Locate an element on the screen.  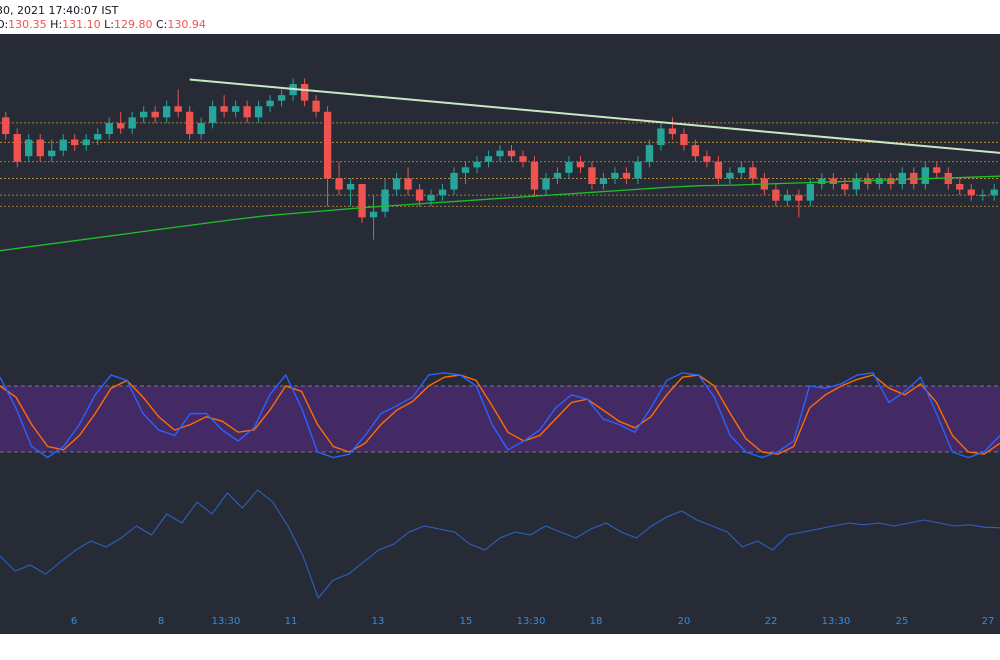
trendline is located at coordinates (594, 116).